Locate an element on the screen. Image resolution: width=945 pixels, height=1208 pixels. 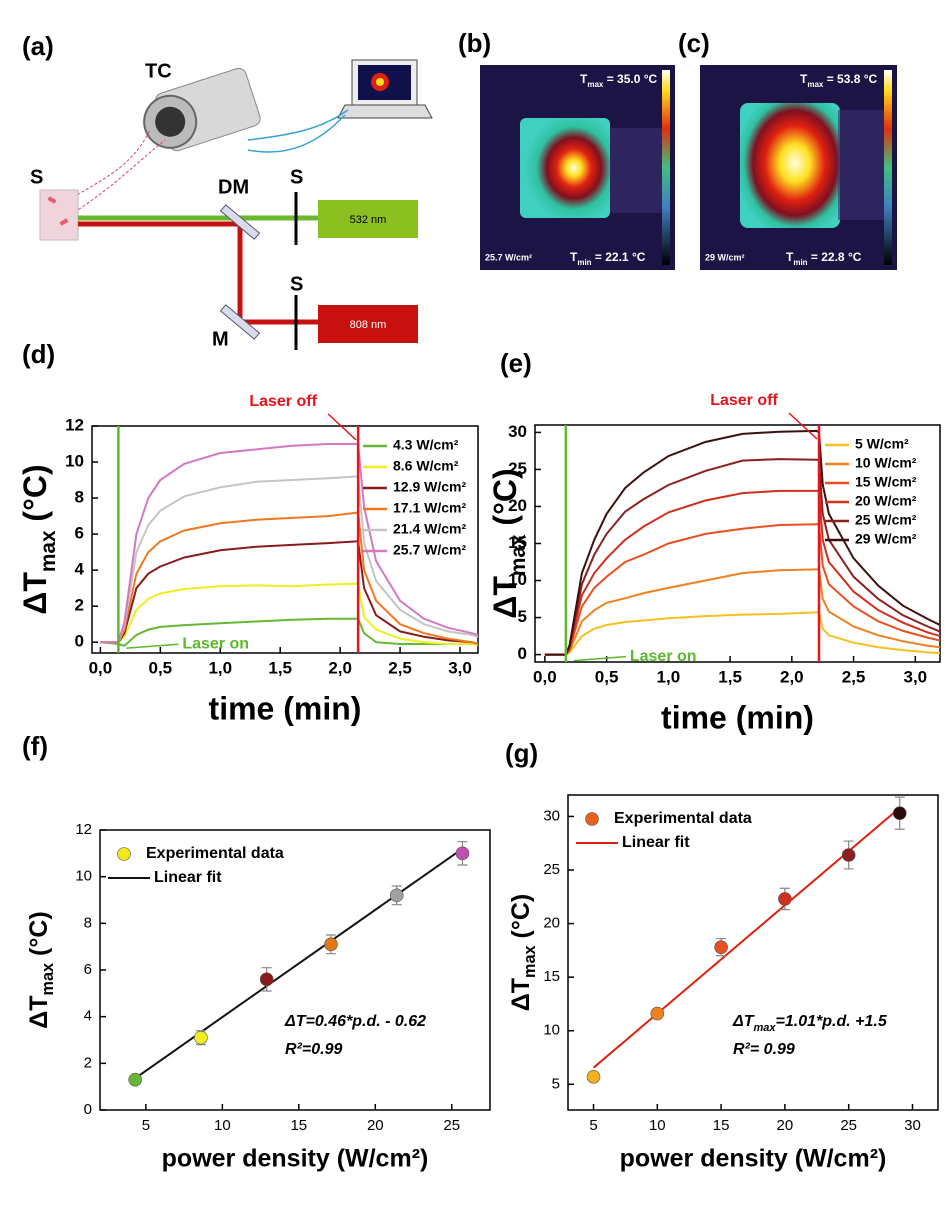
text-piece: ΔT=0.46*p.d. - 0.62 is located at coordinates (355, 1021).